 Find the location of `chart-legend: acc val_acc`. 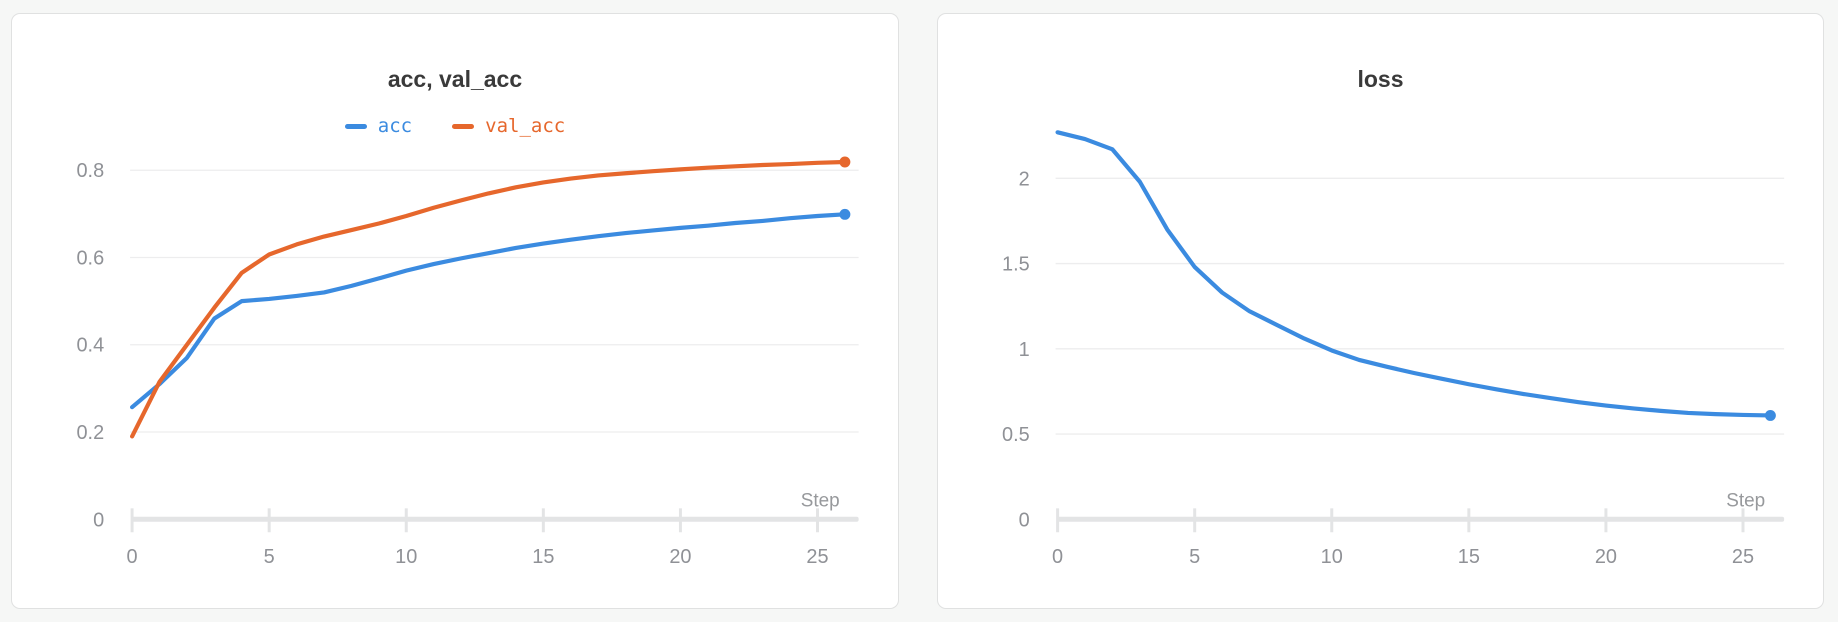

chart-legend: acc val_acc is located at coordinates (455, 126).